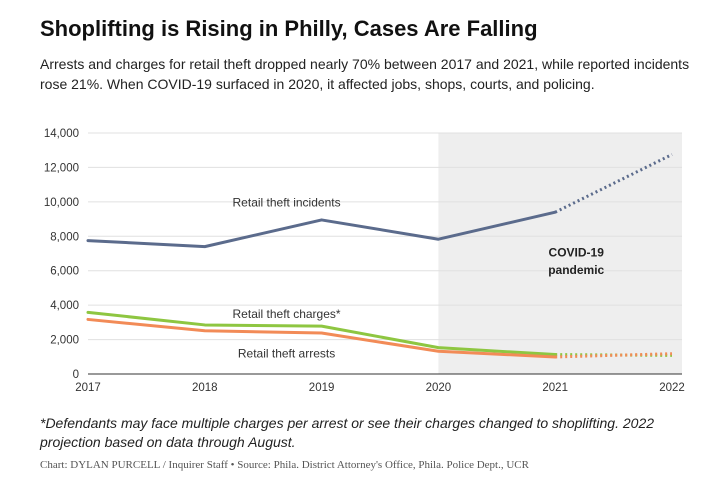 The width and height of the screenshot is (714, 493). Describe the element at coordinates (555, 388) in the screenshot. I see `x-tick-label: 2021` at that location.